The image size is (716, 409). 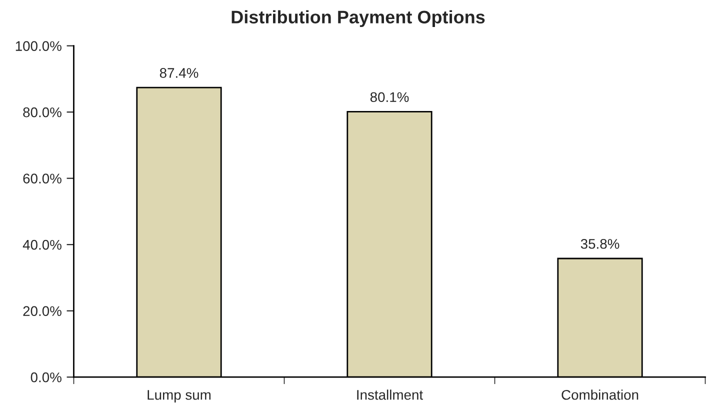 What do you see at coordinates (600, 395) in the screenshot?
I see `x-tick-label: Combination` at bounding box center [600, 395].